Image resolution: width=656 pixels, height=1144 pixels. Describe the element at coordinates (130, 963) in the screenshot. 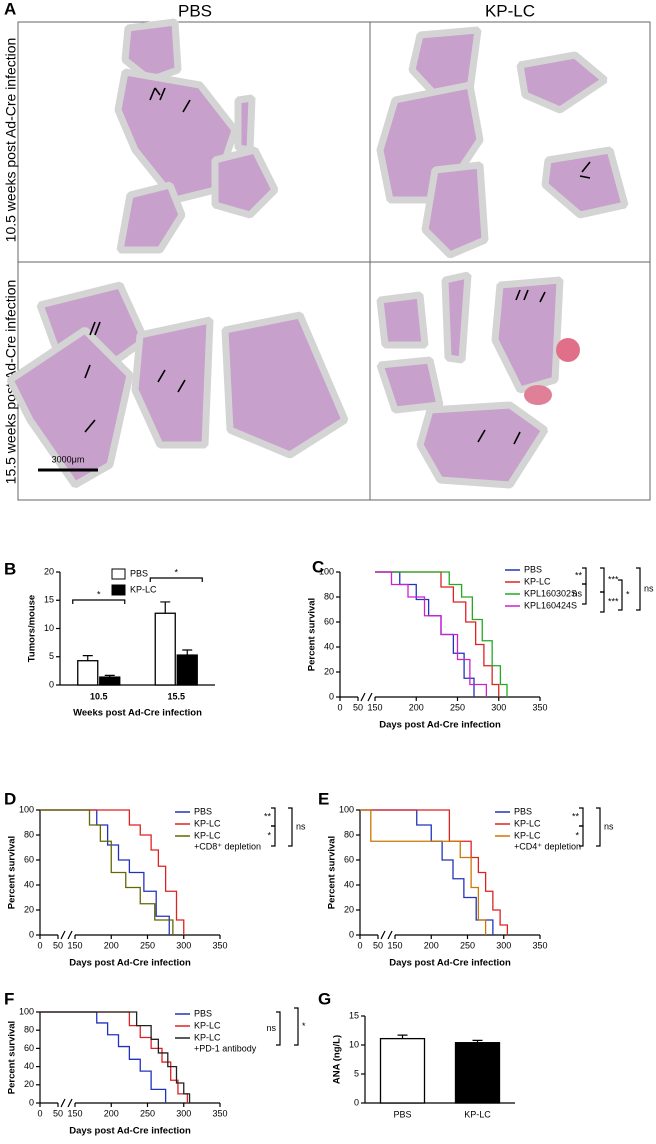

I see `x-axis-title: Days post Ad-Cre infection` at that location.